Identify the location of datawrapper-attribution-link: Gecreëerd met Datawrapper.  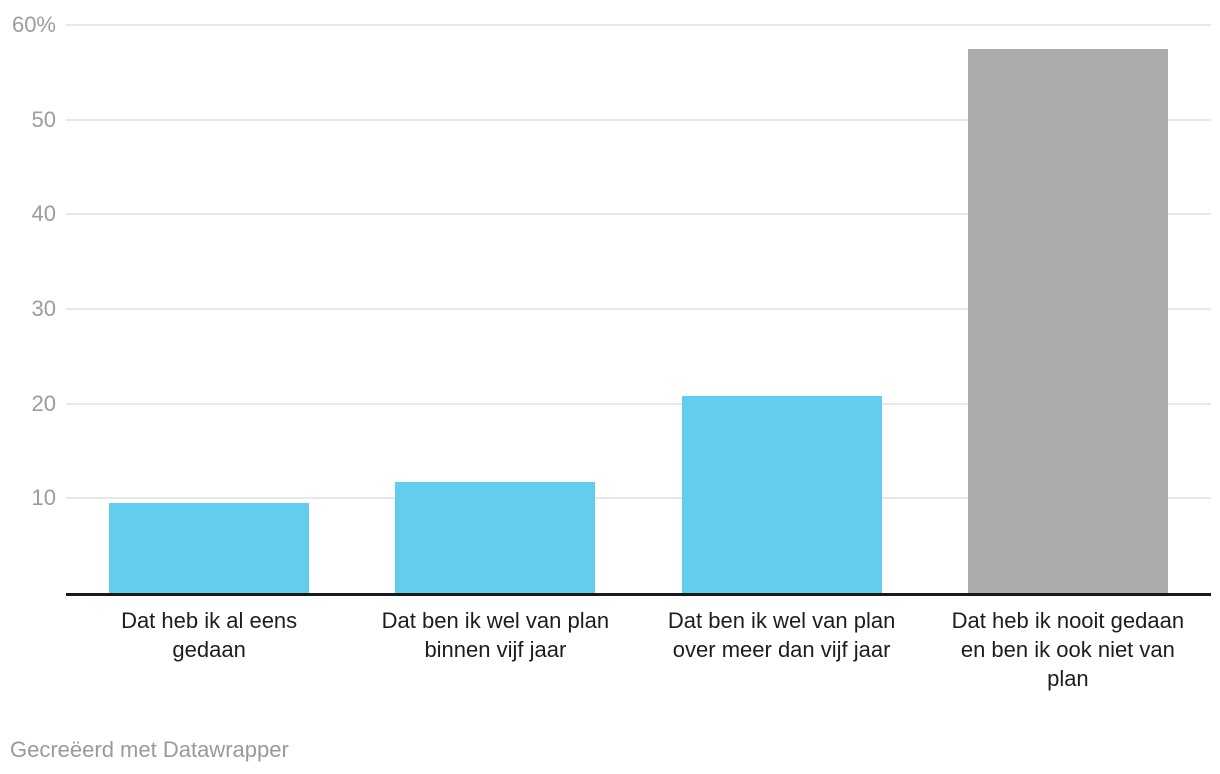
(149, 749).